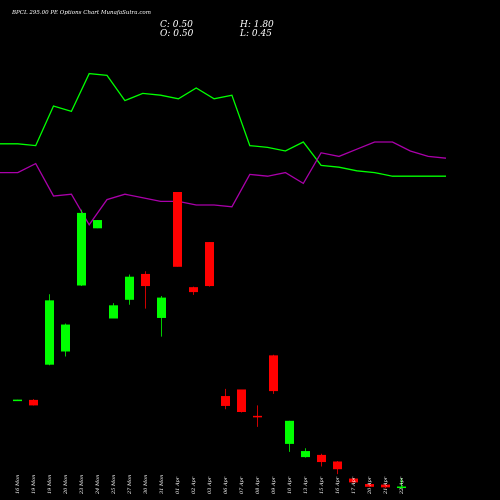  What do you see at coordinates (176, 25) in the screenshot?
I see `close-label: C: 0.50` at bounding box center [176, 25].